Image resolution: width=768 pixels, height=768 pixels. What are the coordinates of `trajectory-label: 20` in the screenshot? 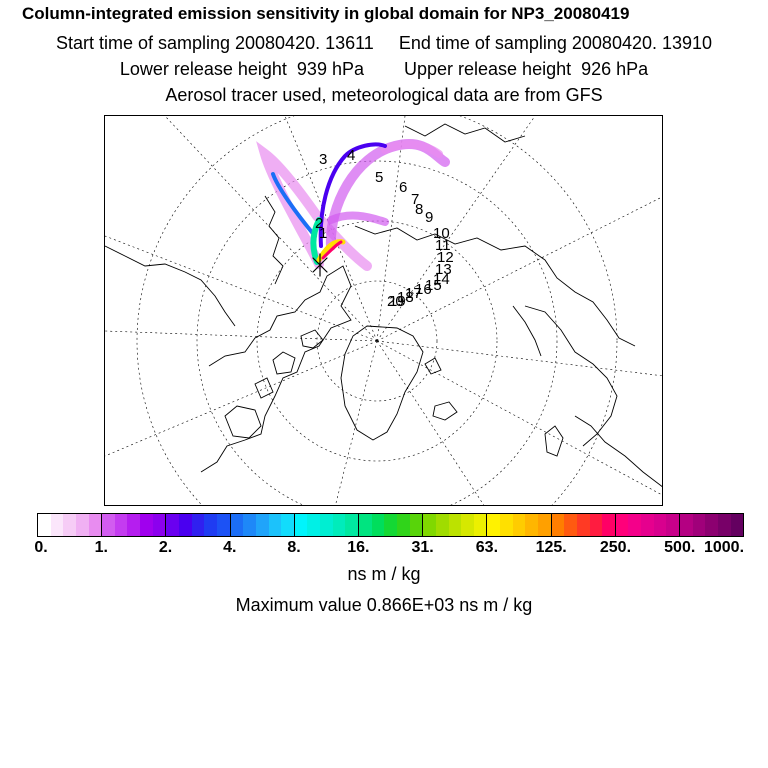 It's located at (395, 301).